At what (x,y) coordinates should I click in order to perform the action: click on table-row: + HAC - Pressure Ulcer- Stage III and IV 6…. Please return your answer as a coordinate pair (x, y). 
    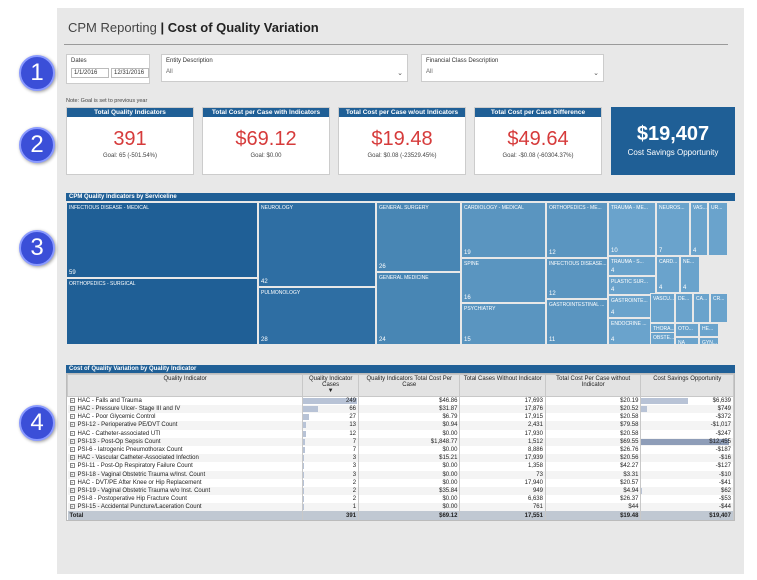
    Looking at the image, I should click on (400, 409).